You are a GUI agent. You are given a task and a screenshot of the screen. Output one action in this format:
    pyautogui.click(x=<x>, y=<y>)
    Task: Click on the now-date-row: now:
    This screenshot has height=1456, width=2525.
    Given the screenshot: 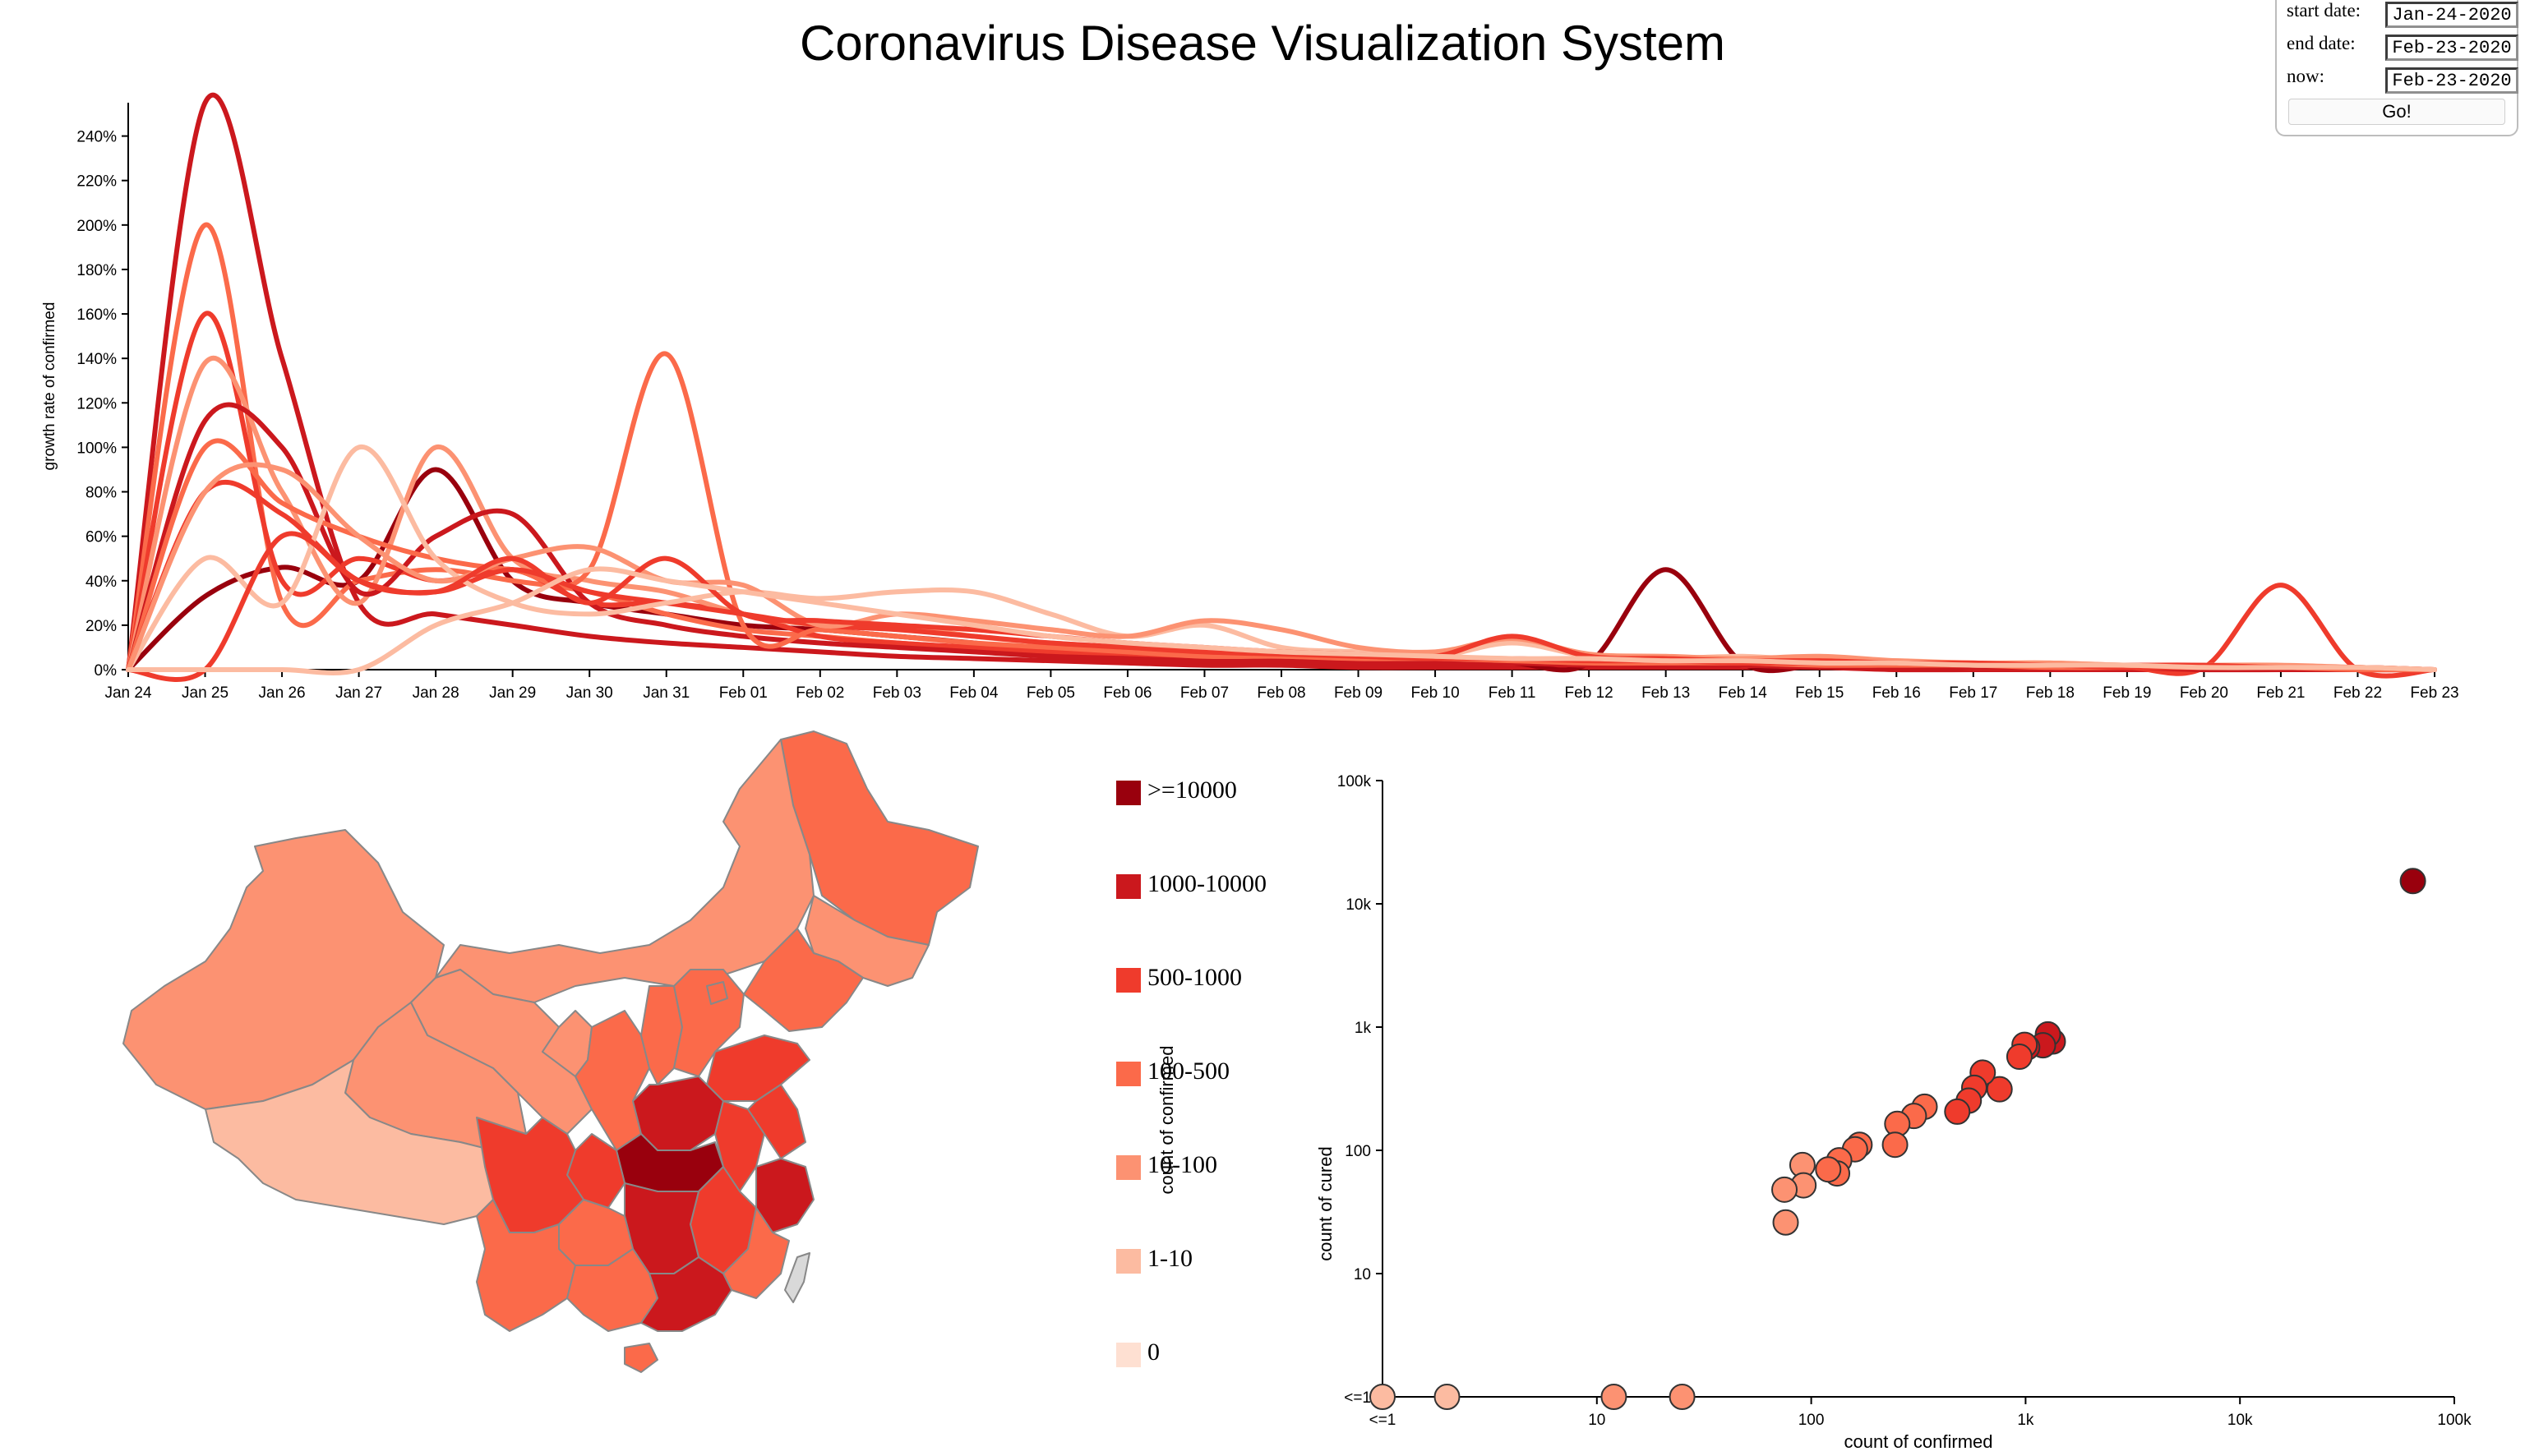 What is the action you would take?
    pyautogui.click(x=2401, y=81)
    